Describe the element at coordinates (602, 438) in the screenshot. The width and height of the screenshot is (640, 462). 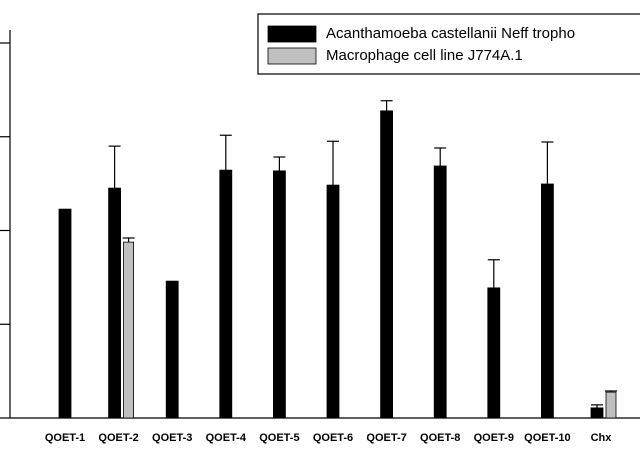
I see `x-tick-label: Chx` at that location.